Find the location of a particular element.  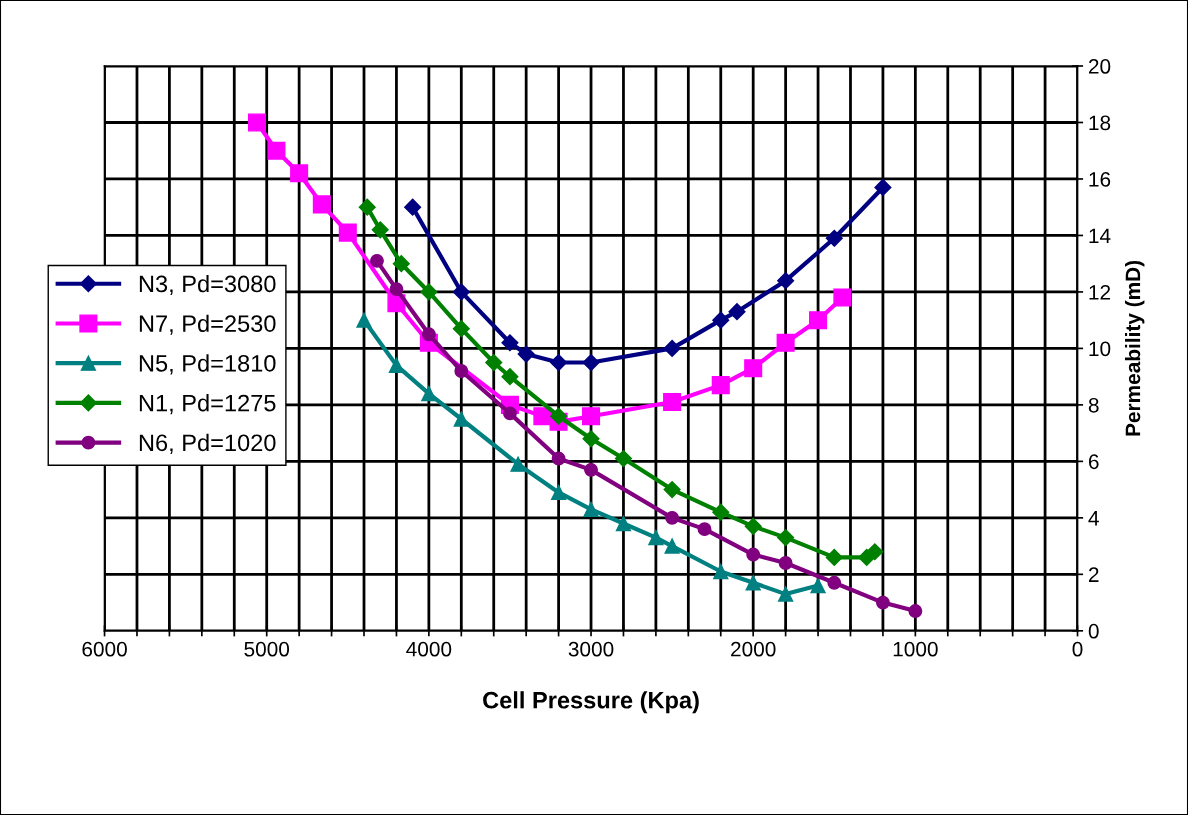

y-tick-label: 14 is located at coordinates (1100, 235).